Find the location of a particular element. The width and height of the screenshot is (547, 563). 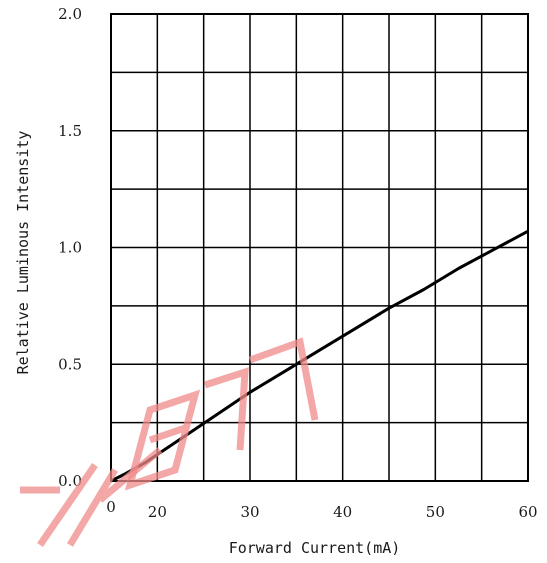

x-tick-label: 60 is located at coordinates (527, 512).